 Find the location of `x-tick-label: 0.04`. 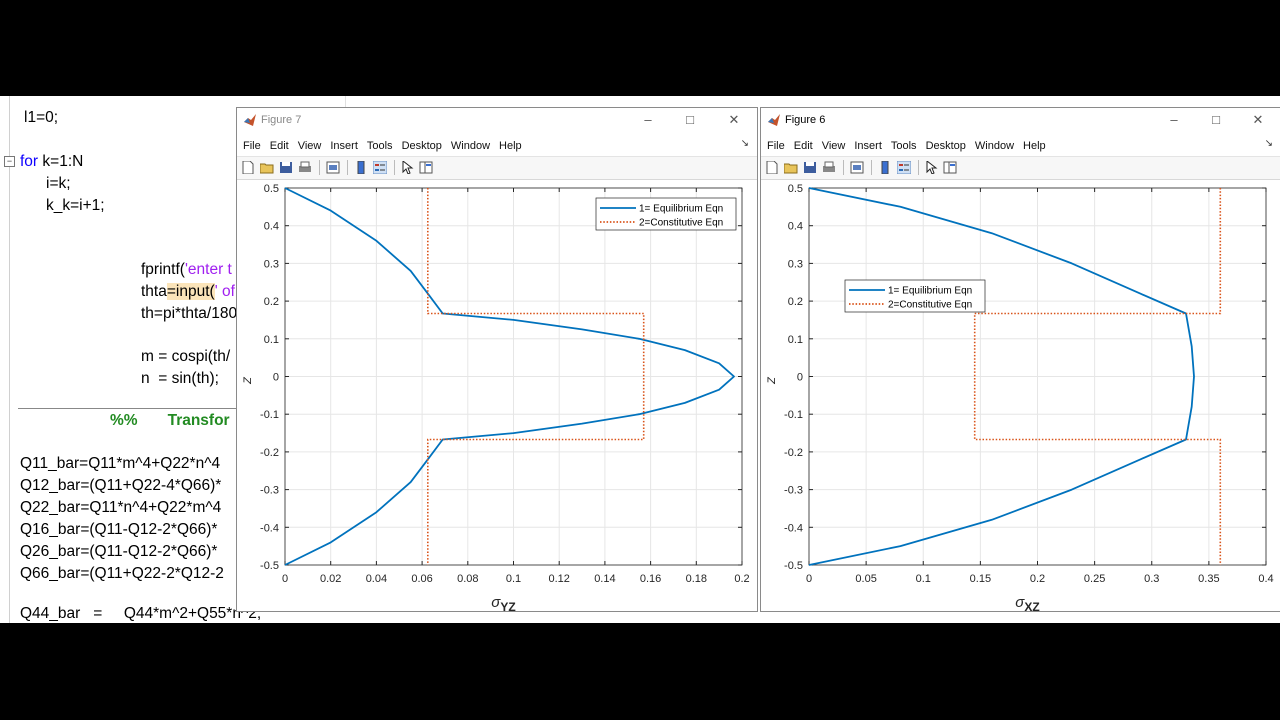

x-tick-label: 0.04 is located at coordinates (376, 579).